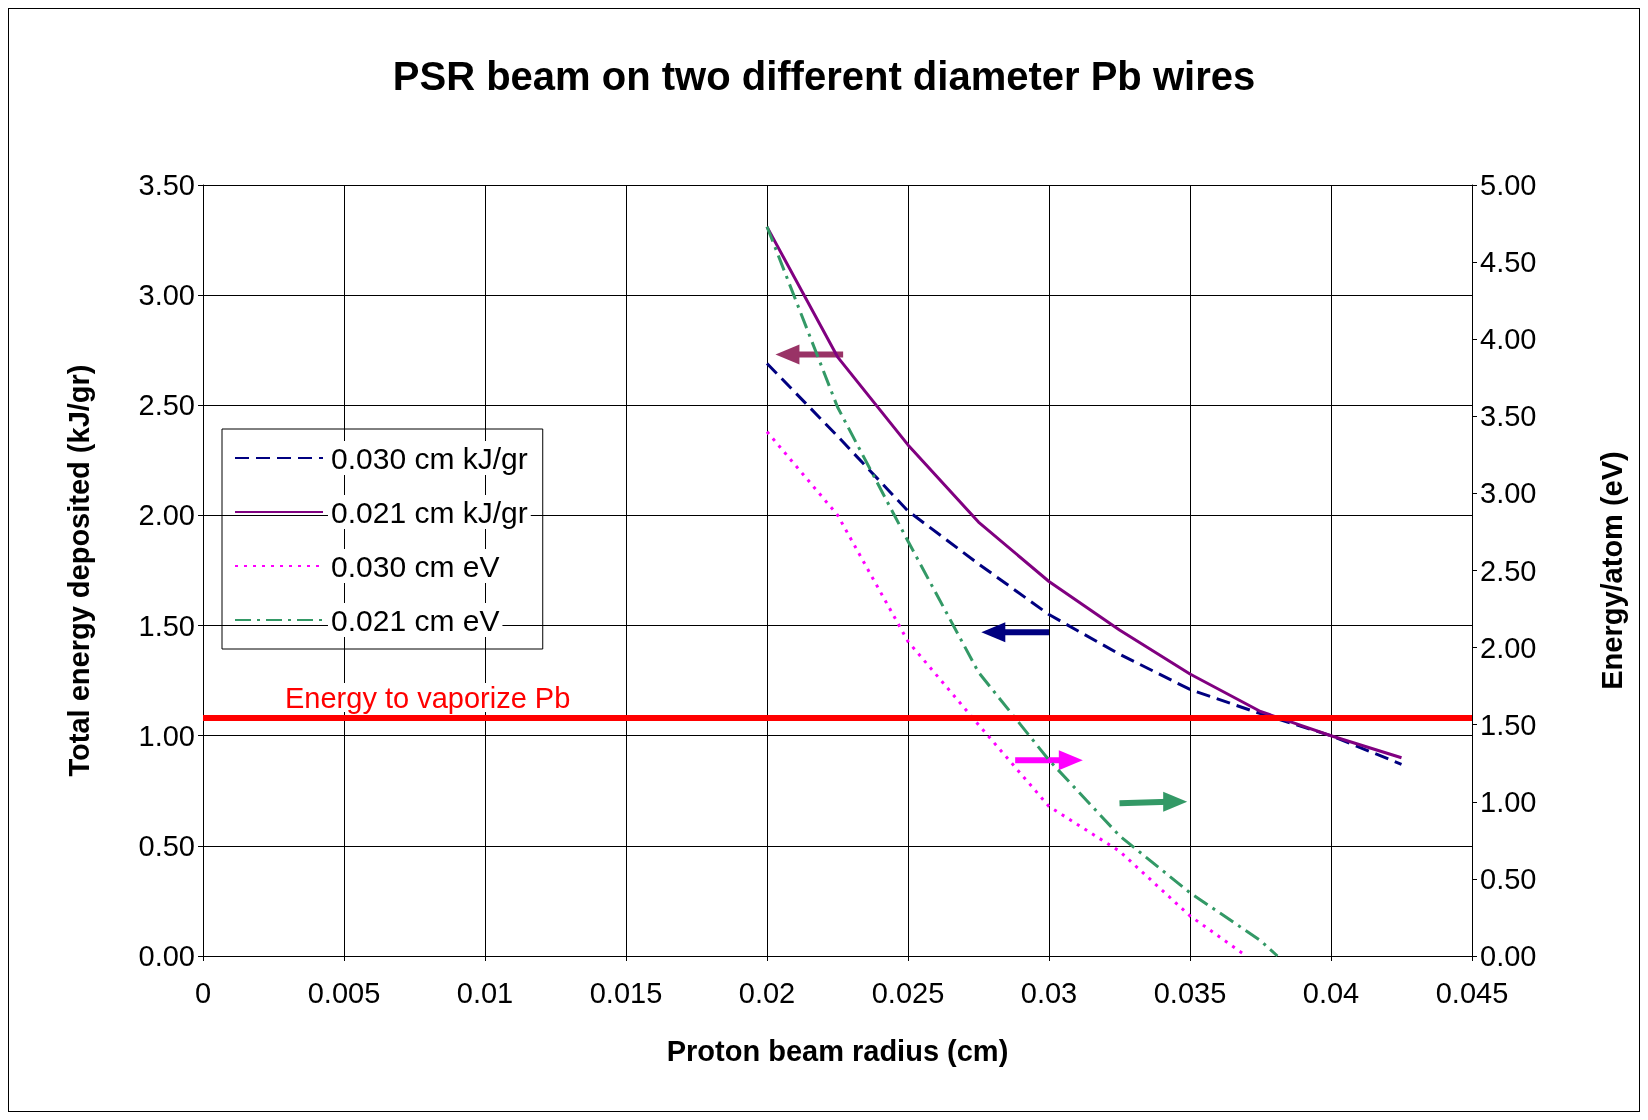 The width and height of the screenshot is (1648, 1120). Describe the element at coordinates (166, 625) in the screenshot. I see `y-tick-label: 1.50` at that location.